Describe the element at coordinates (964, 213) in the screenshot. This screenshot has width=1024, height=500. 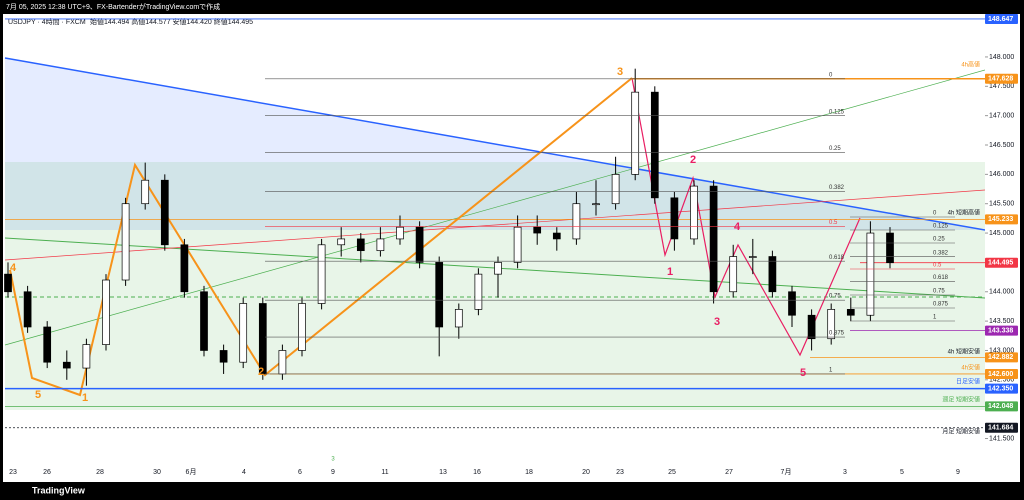
I see `level-note: 4h 短期高値` at that location.